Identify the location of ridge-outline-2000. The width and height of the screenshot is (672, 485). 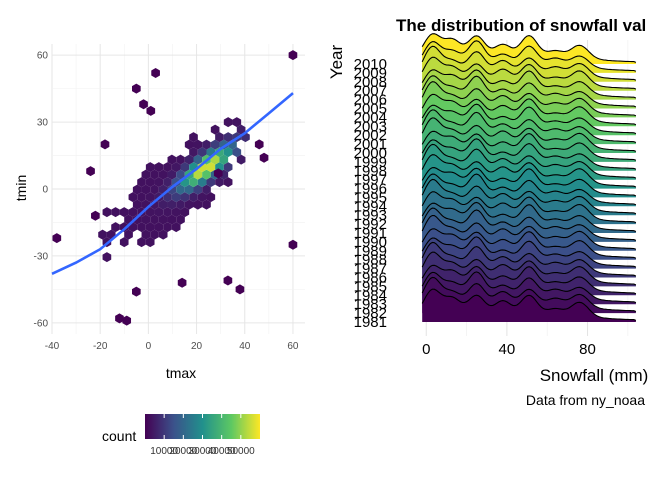
(529, 134).